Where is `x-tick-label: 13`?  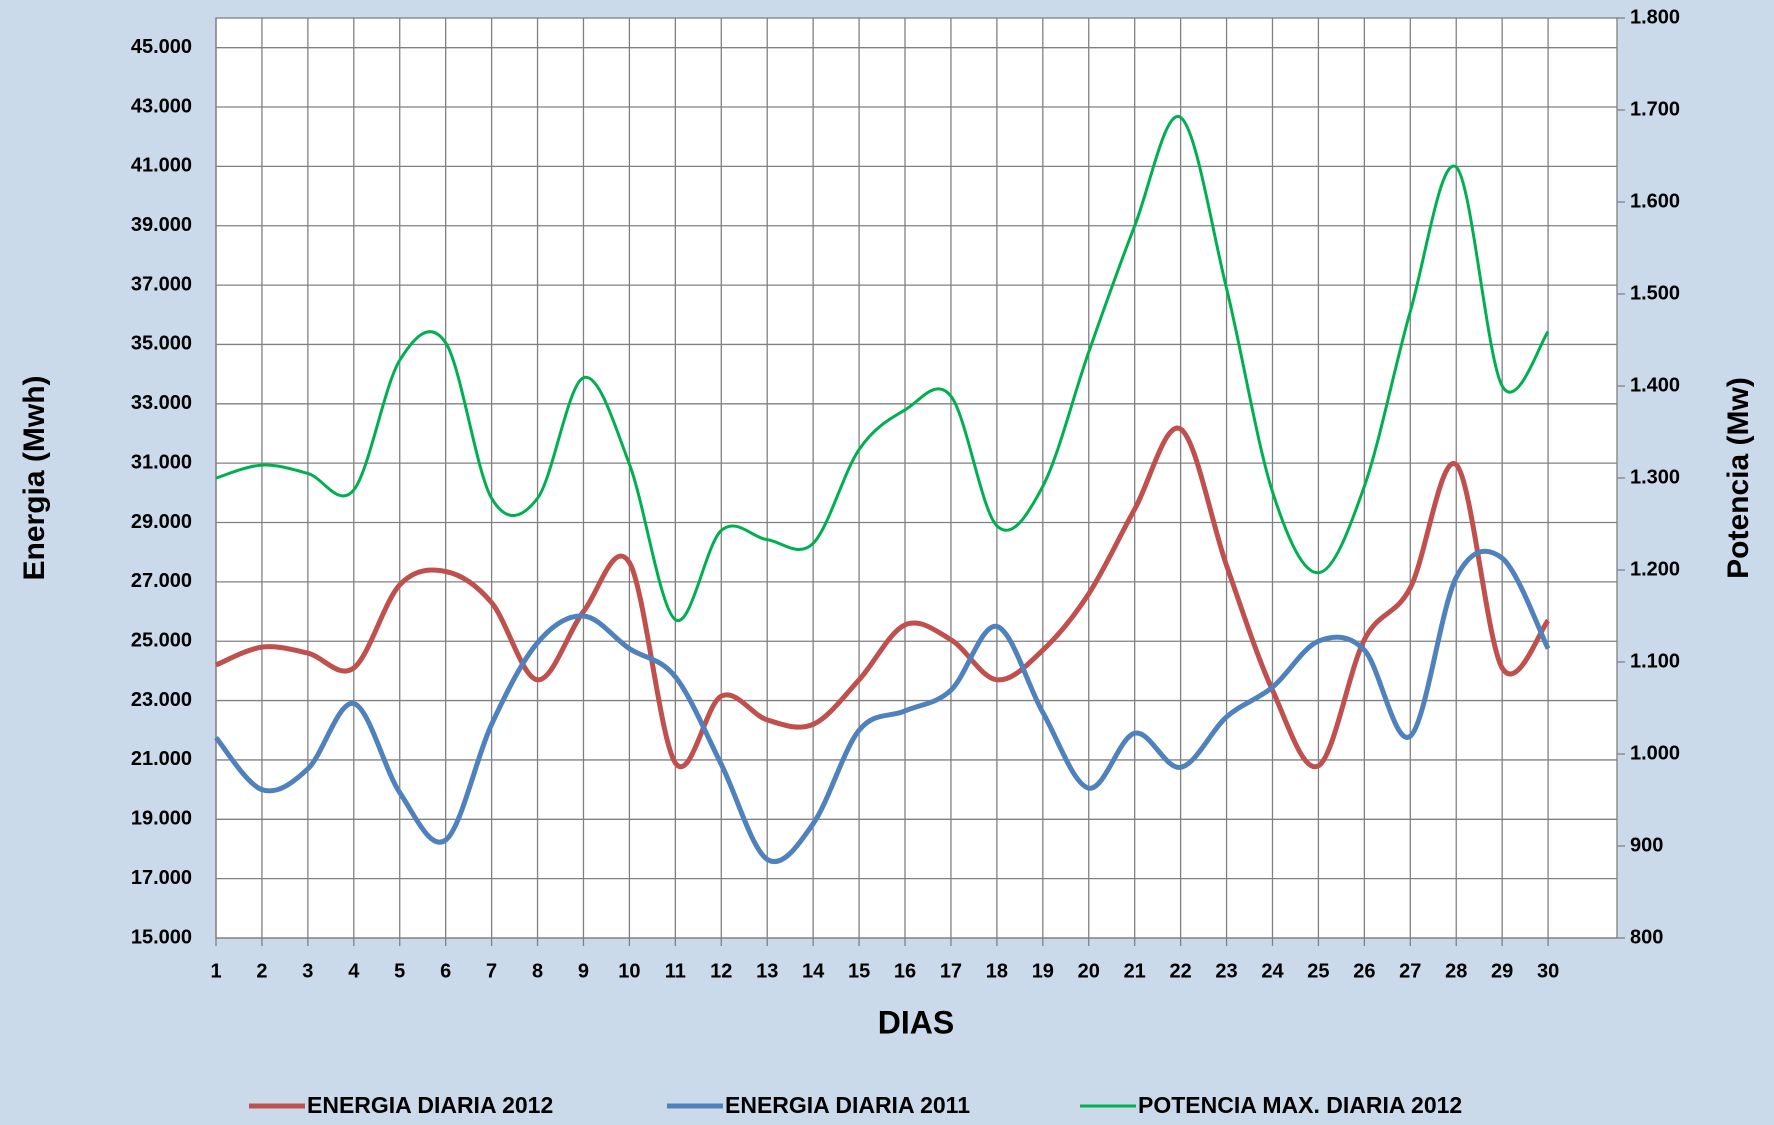
x-tick-label: 13 is located at coordinates (767, 971).